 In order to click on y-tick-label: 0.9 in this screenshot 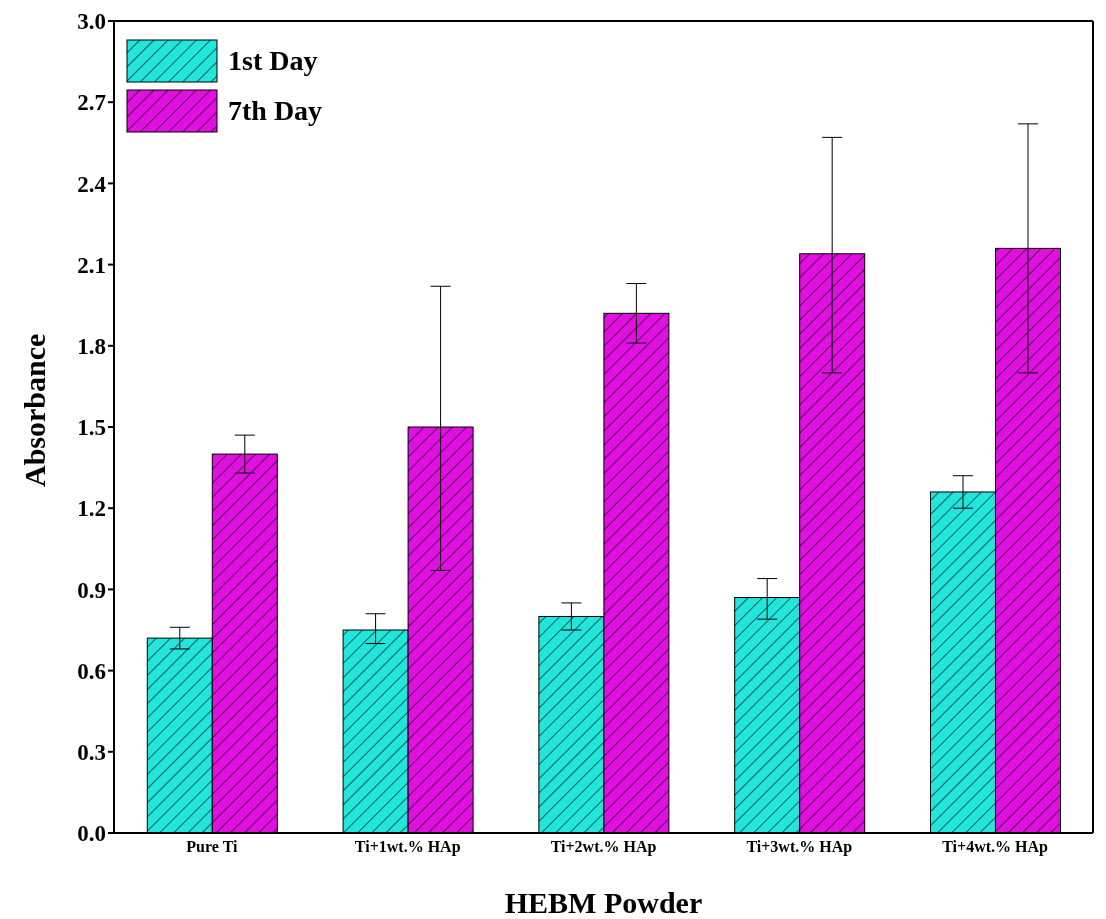, I will do `click(91, 590)`.